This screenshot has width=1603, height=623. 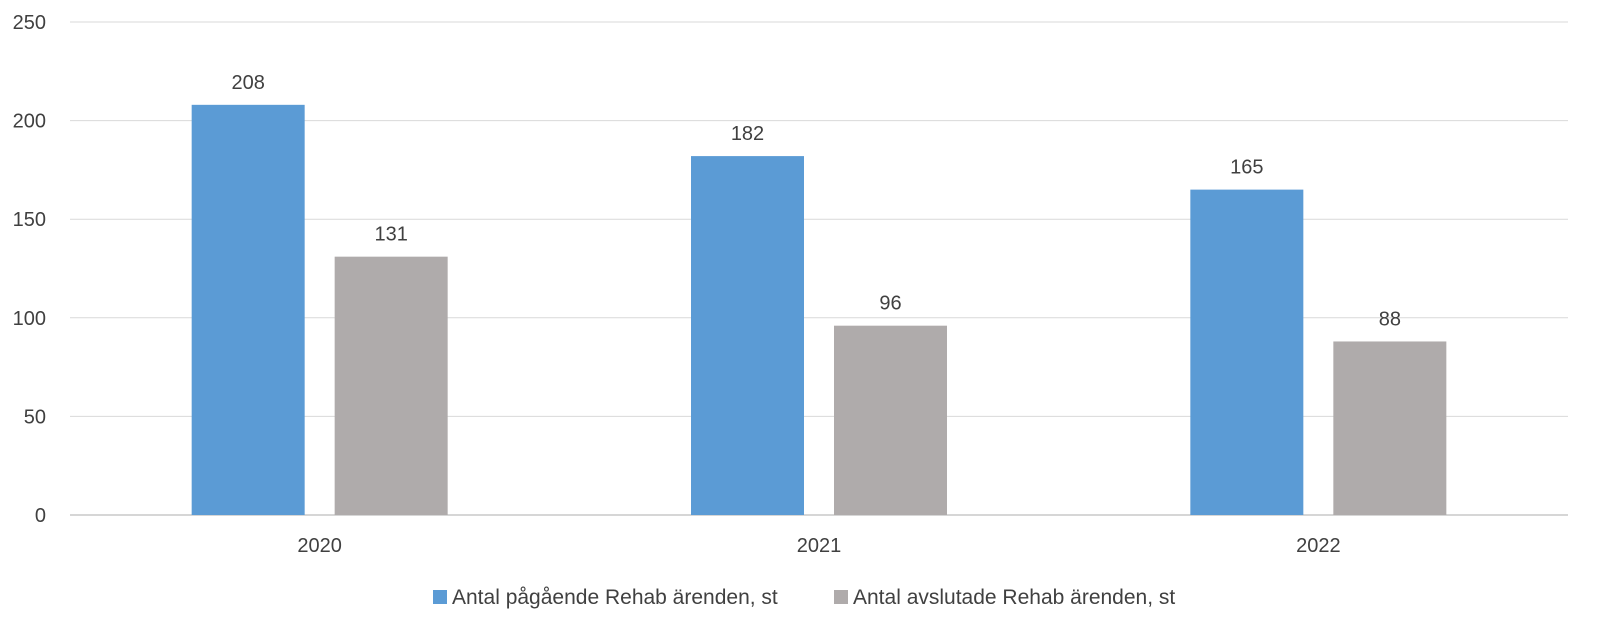 What do you see at coordinates (1014, 597) in the screenshot?
I see `legend-label: Antal avslutade Rehab ärenden, st` at bounding box center [1014, 597].